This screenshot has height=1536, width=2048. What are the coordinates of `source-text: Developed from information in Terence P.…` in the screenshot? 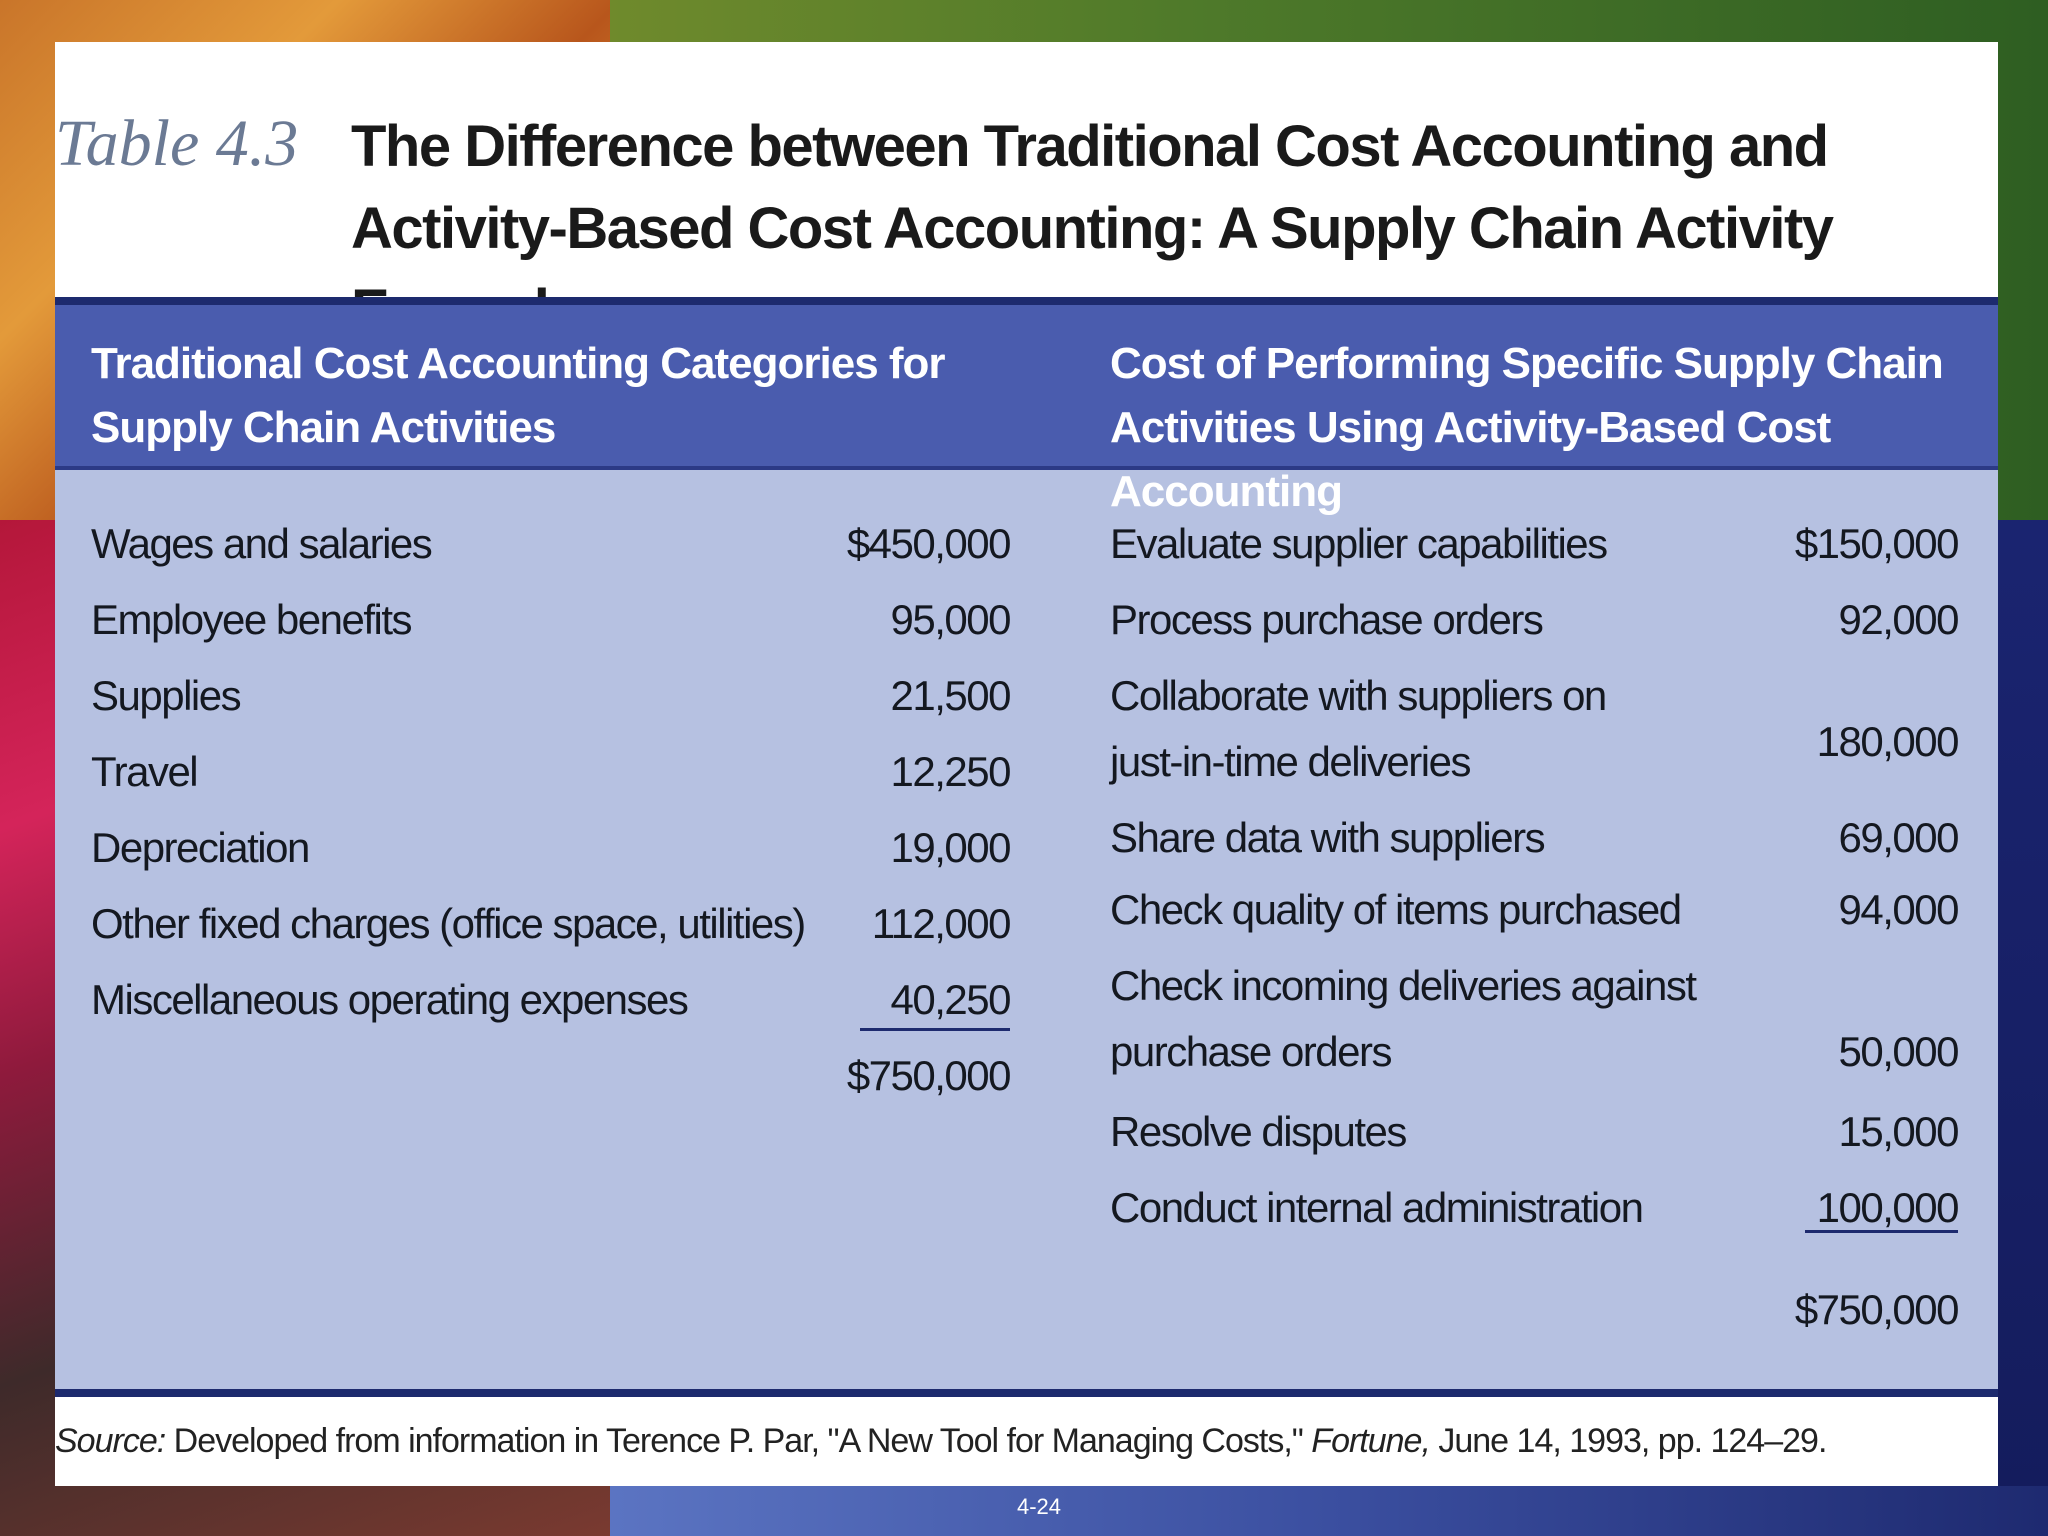 It's located at (738, 1441).